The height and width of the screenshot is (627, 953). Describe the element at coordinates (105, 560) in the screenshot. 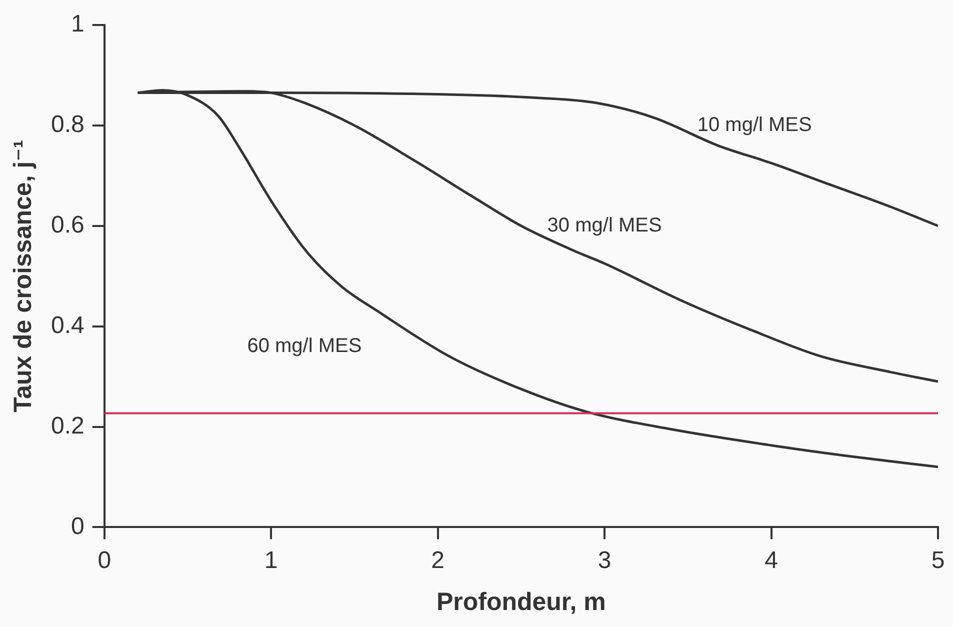

I see `x-tick-label: 0` at that location.